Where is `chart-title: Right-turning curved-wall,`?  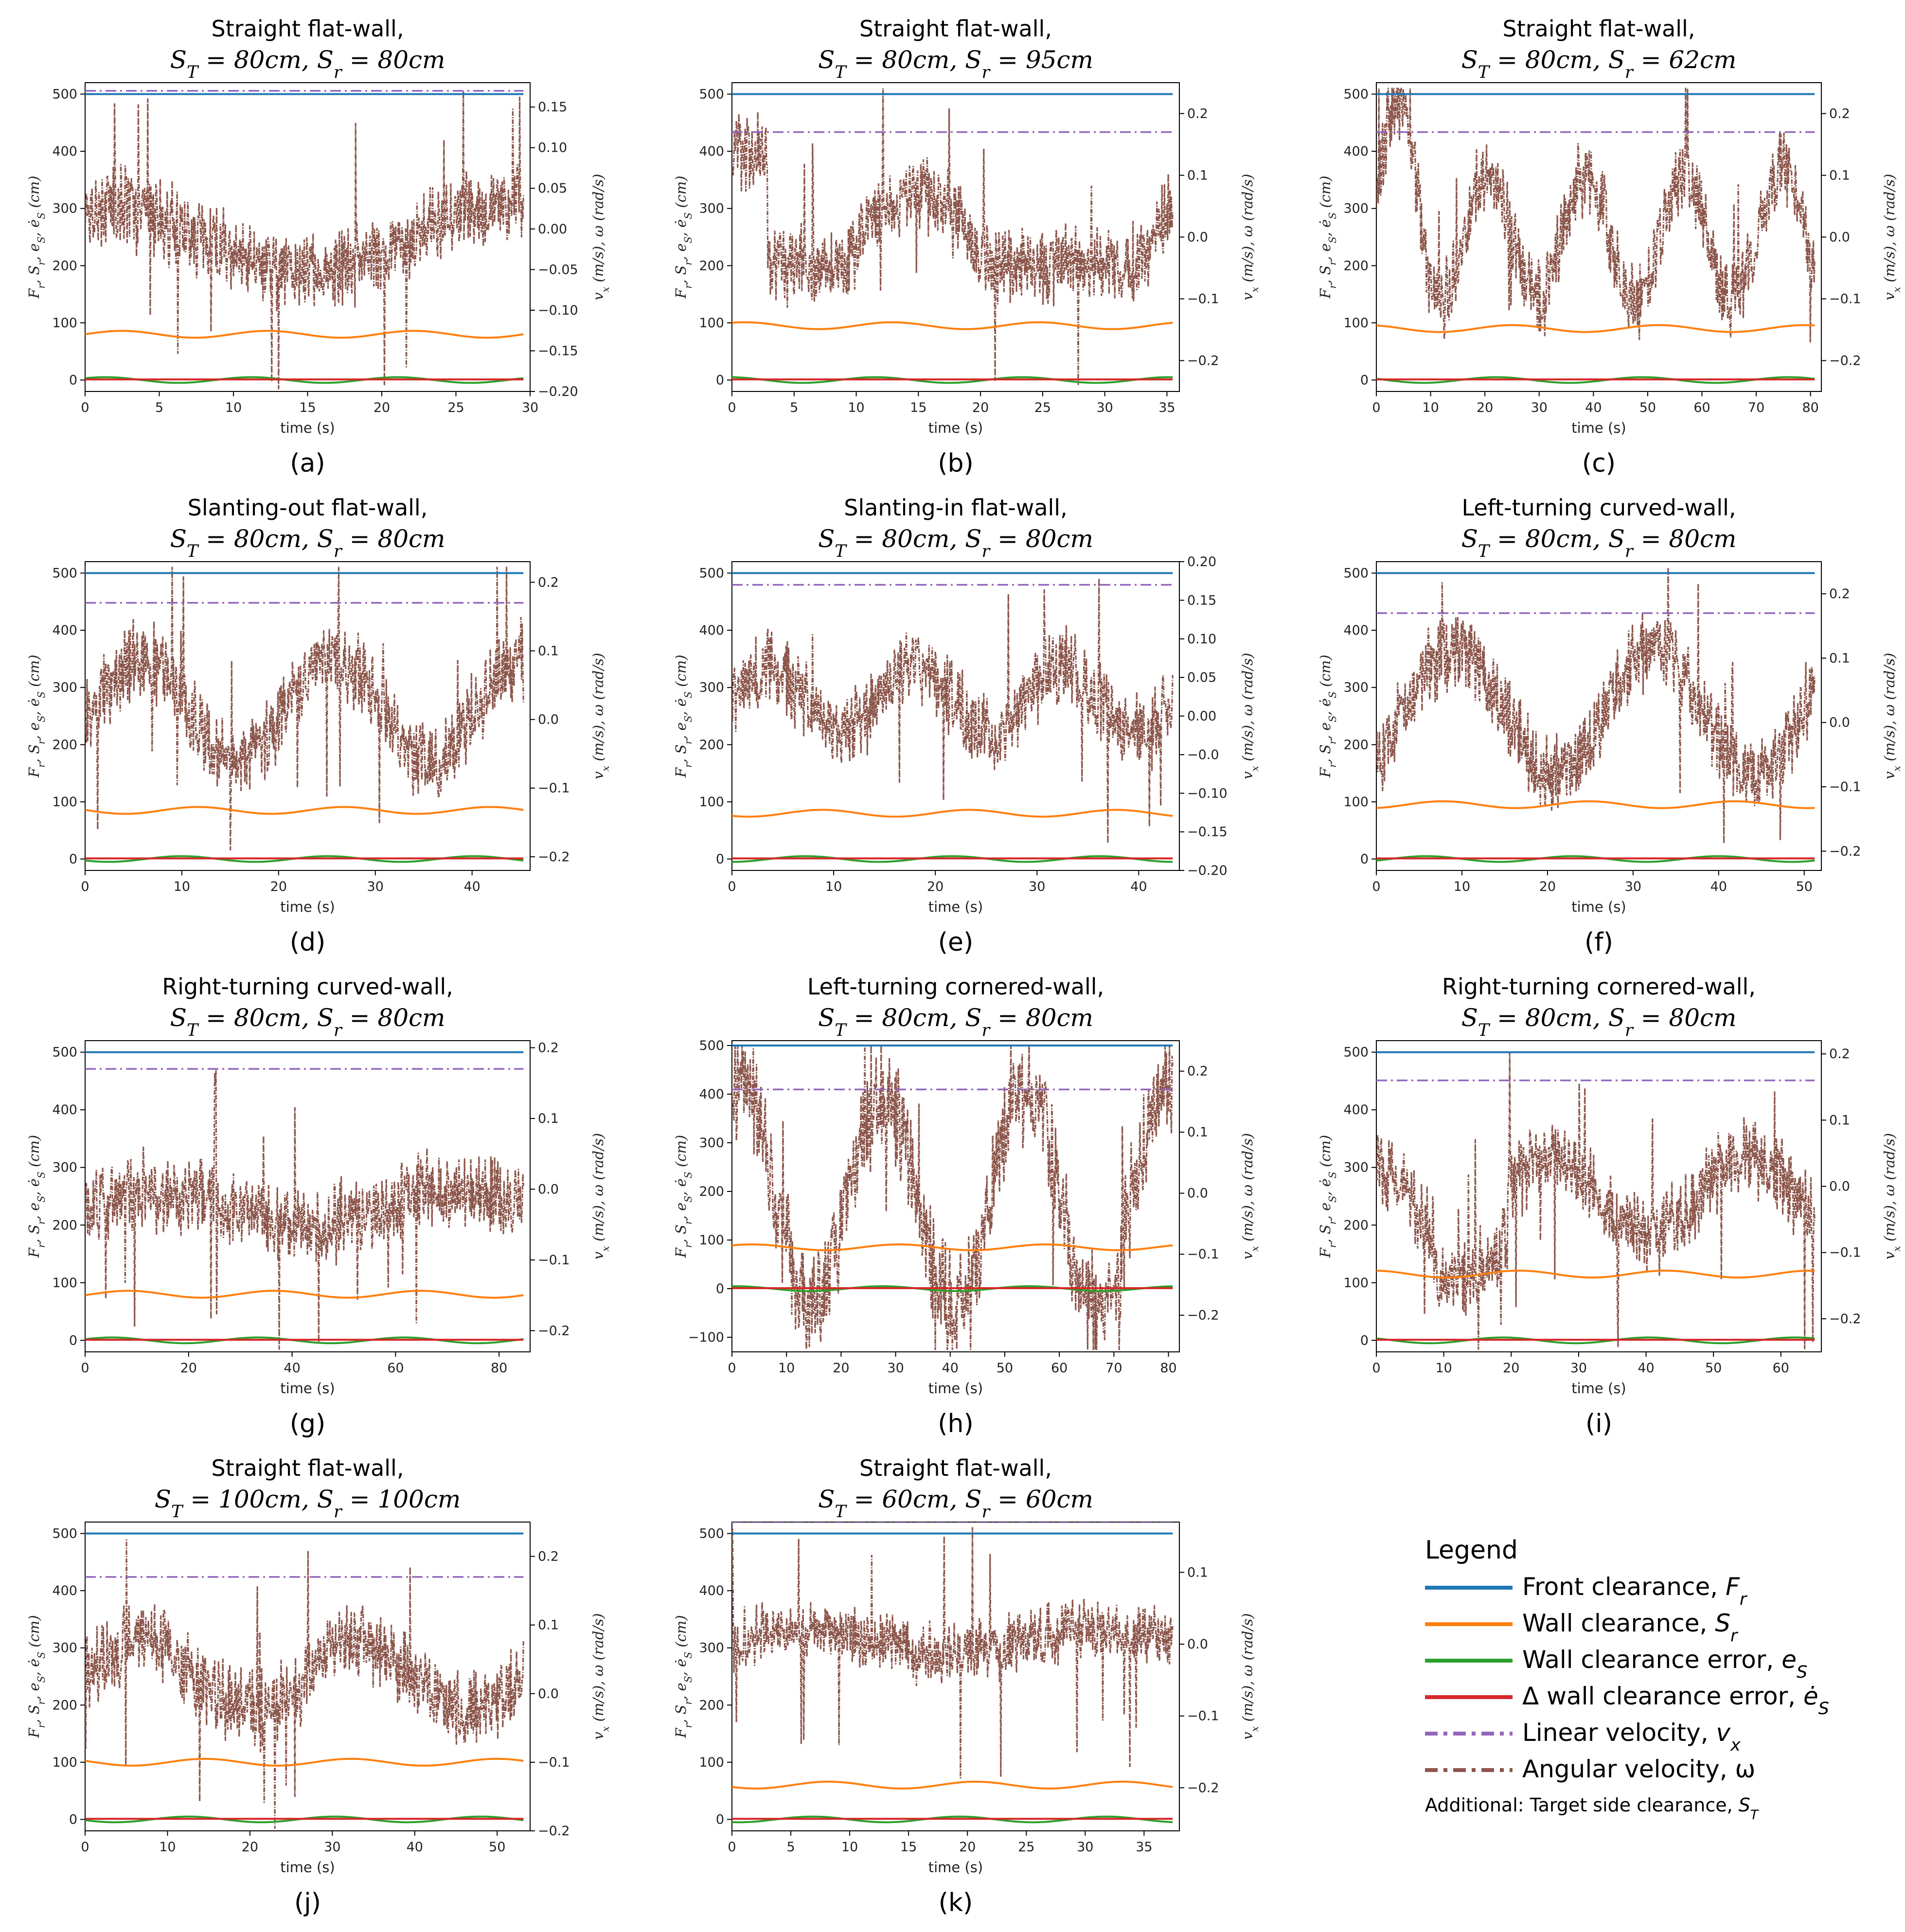
chart-title: Right-turning curved-wall, is located at coordinates (307, 987).